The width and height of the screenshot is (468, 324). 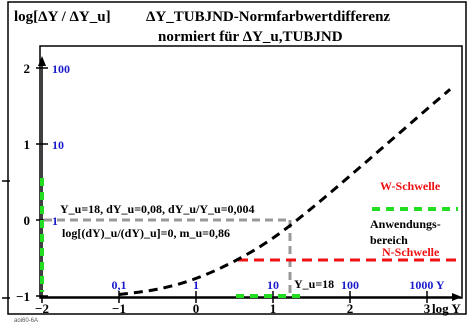 I want to click on y-ticks: −1 0 1 1 10 2 100, so click(x=43, y=182).